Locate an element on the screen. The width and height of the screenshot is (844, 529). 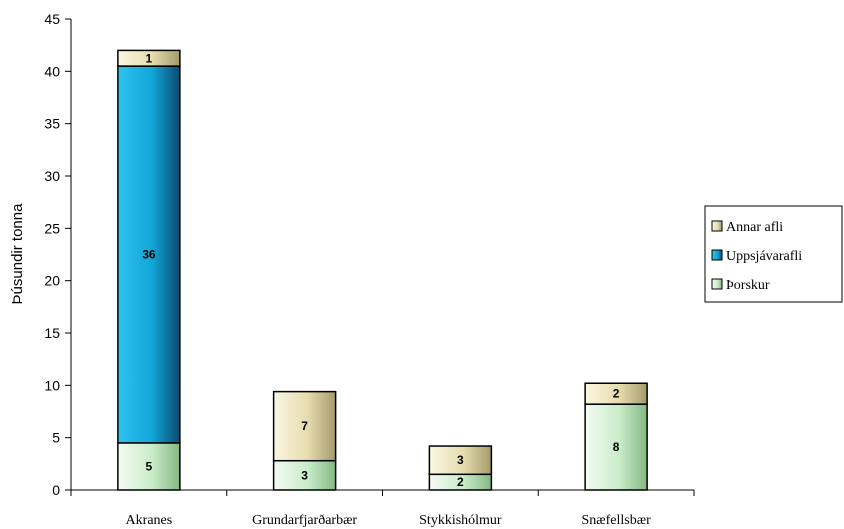
y-tick-label: 20 is located at coordinates (52, 281).